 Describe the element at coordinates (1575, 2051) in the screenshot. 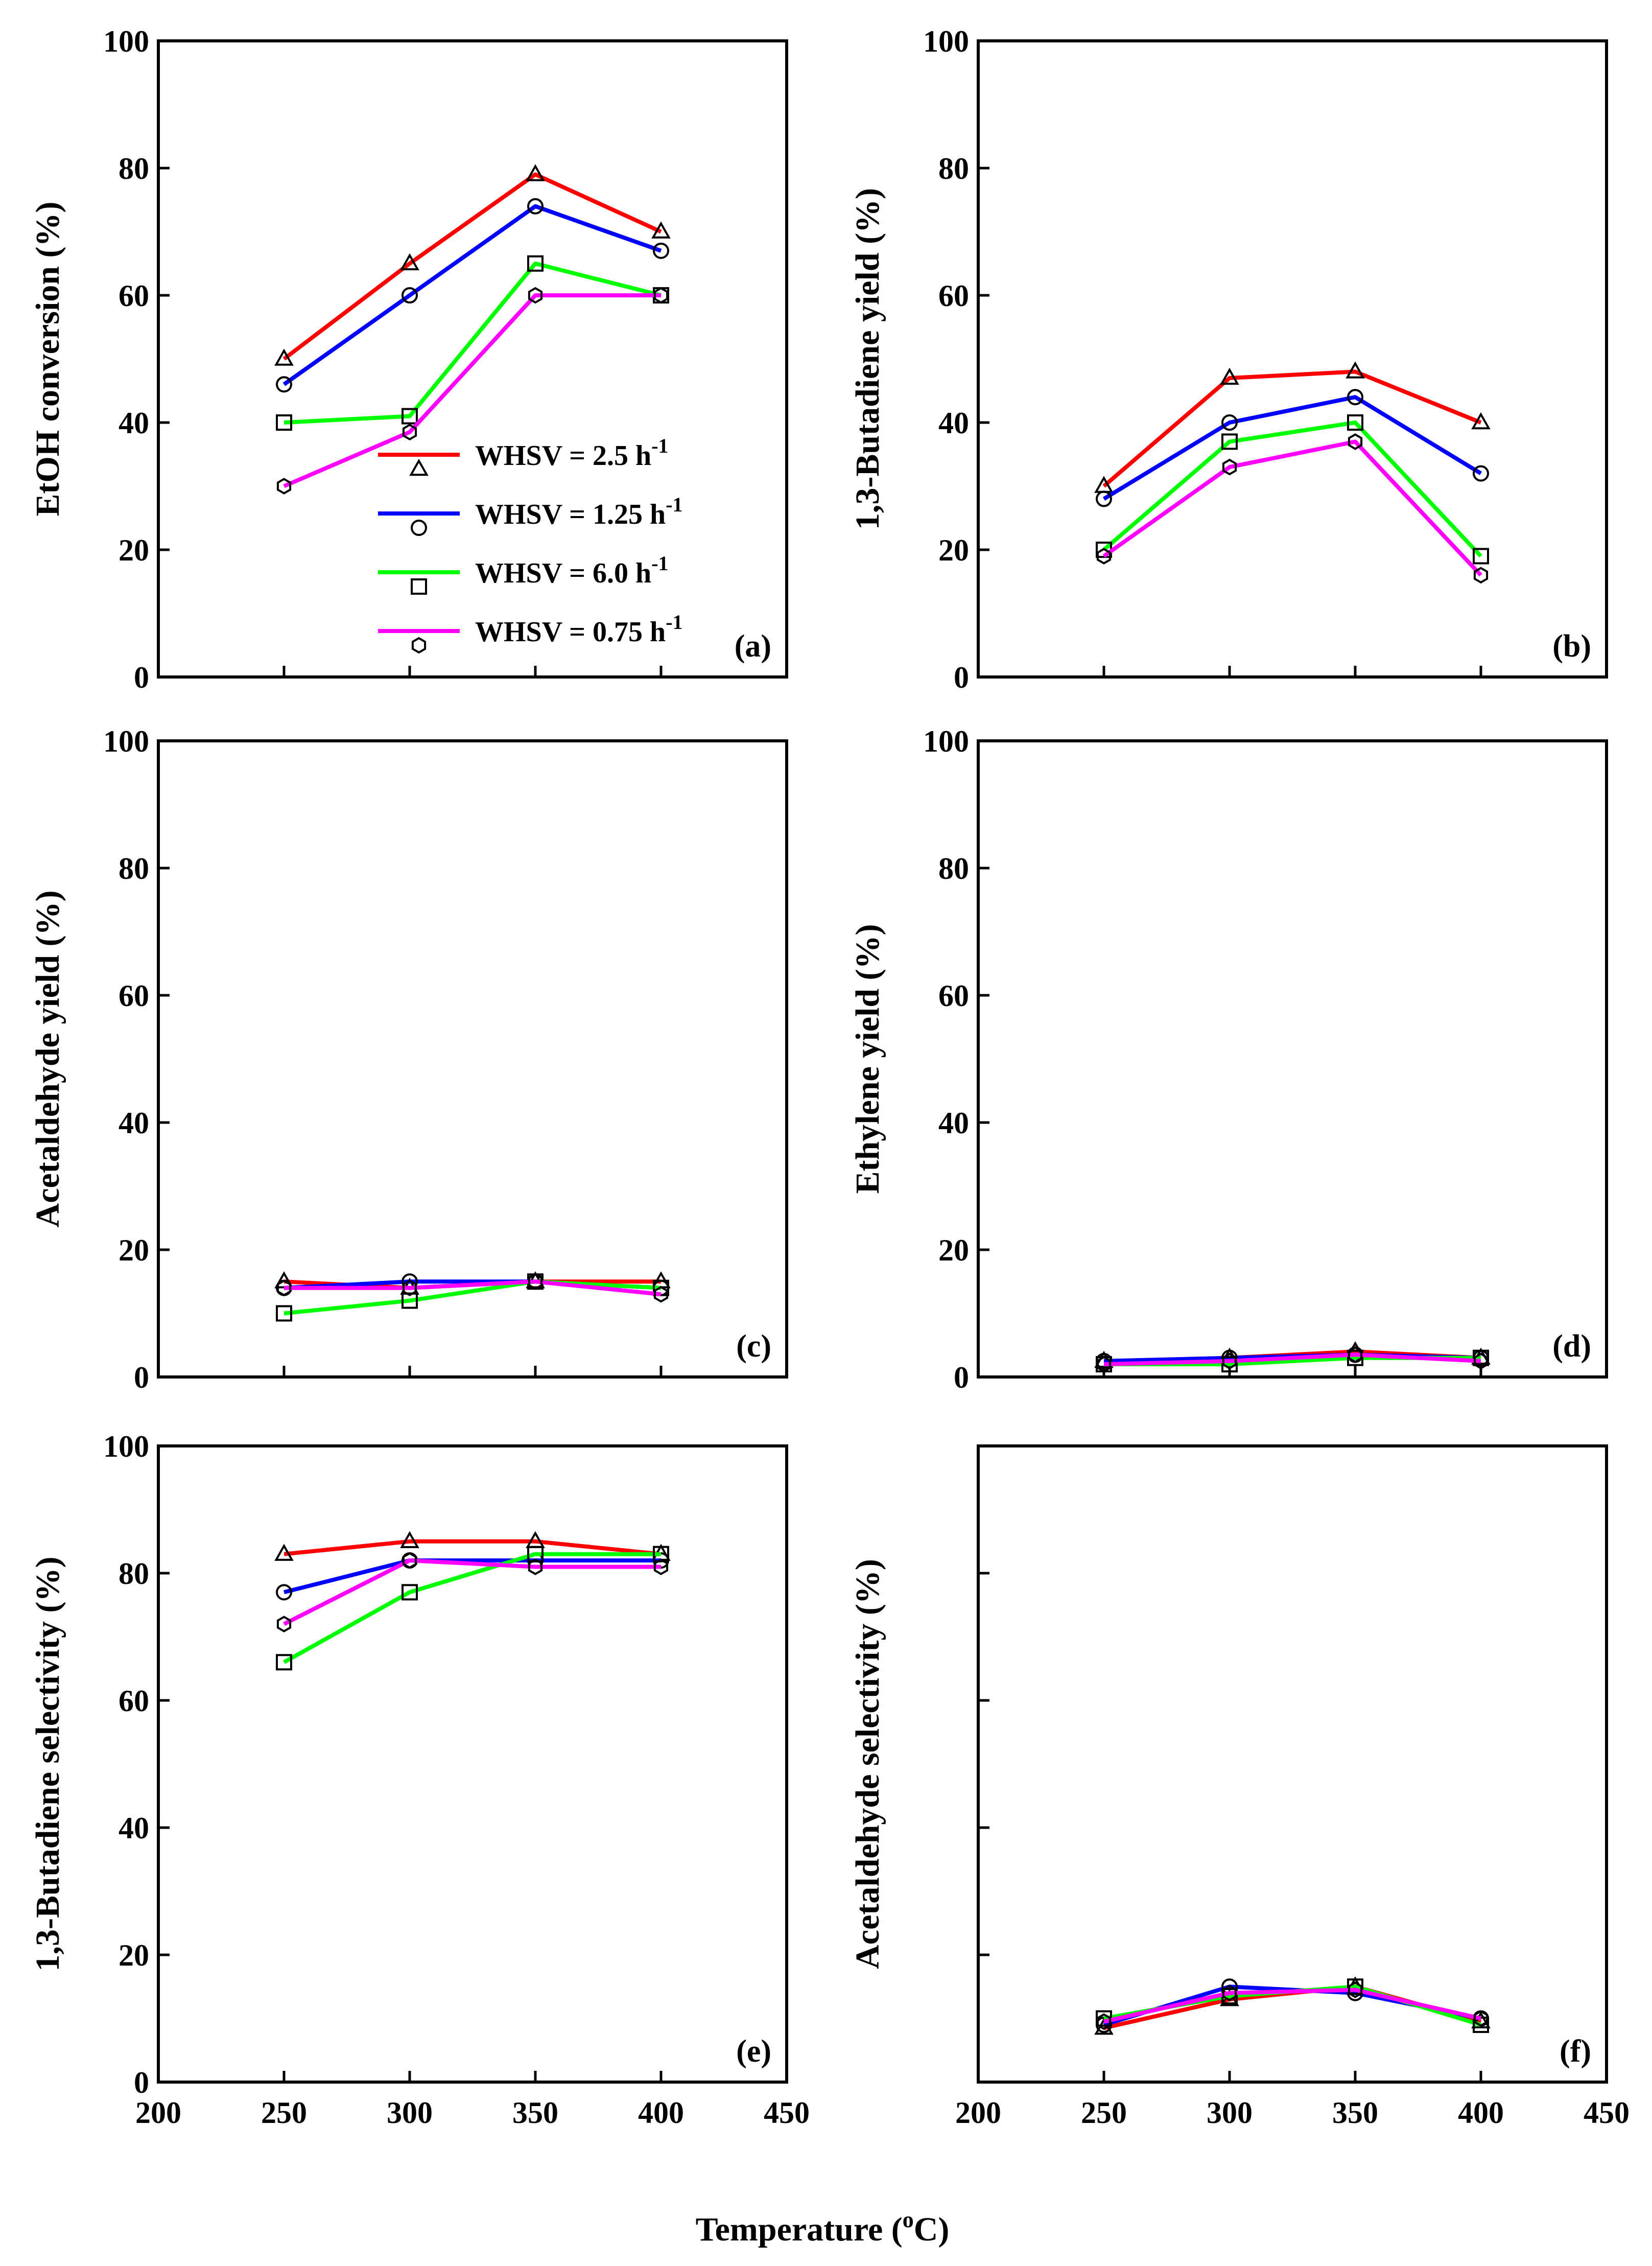

I see `panel-label: (f)` at that location.